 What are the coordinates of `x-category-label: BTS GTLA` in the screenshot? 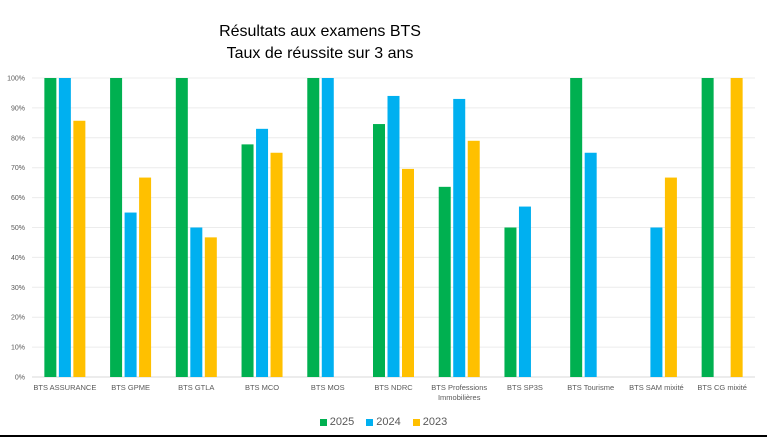 It's located at (196, 387).